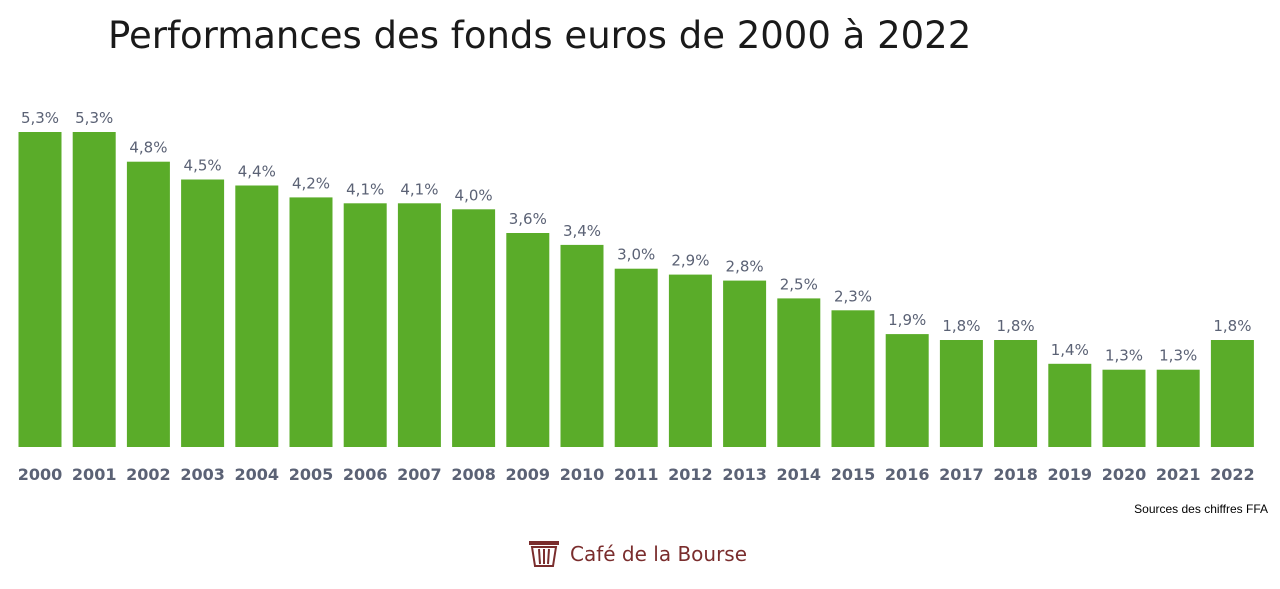  What do you see at coordinates (582, 345) in the screenshot?
I see `bar-2010` at bounding box center [582, 345].